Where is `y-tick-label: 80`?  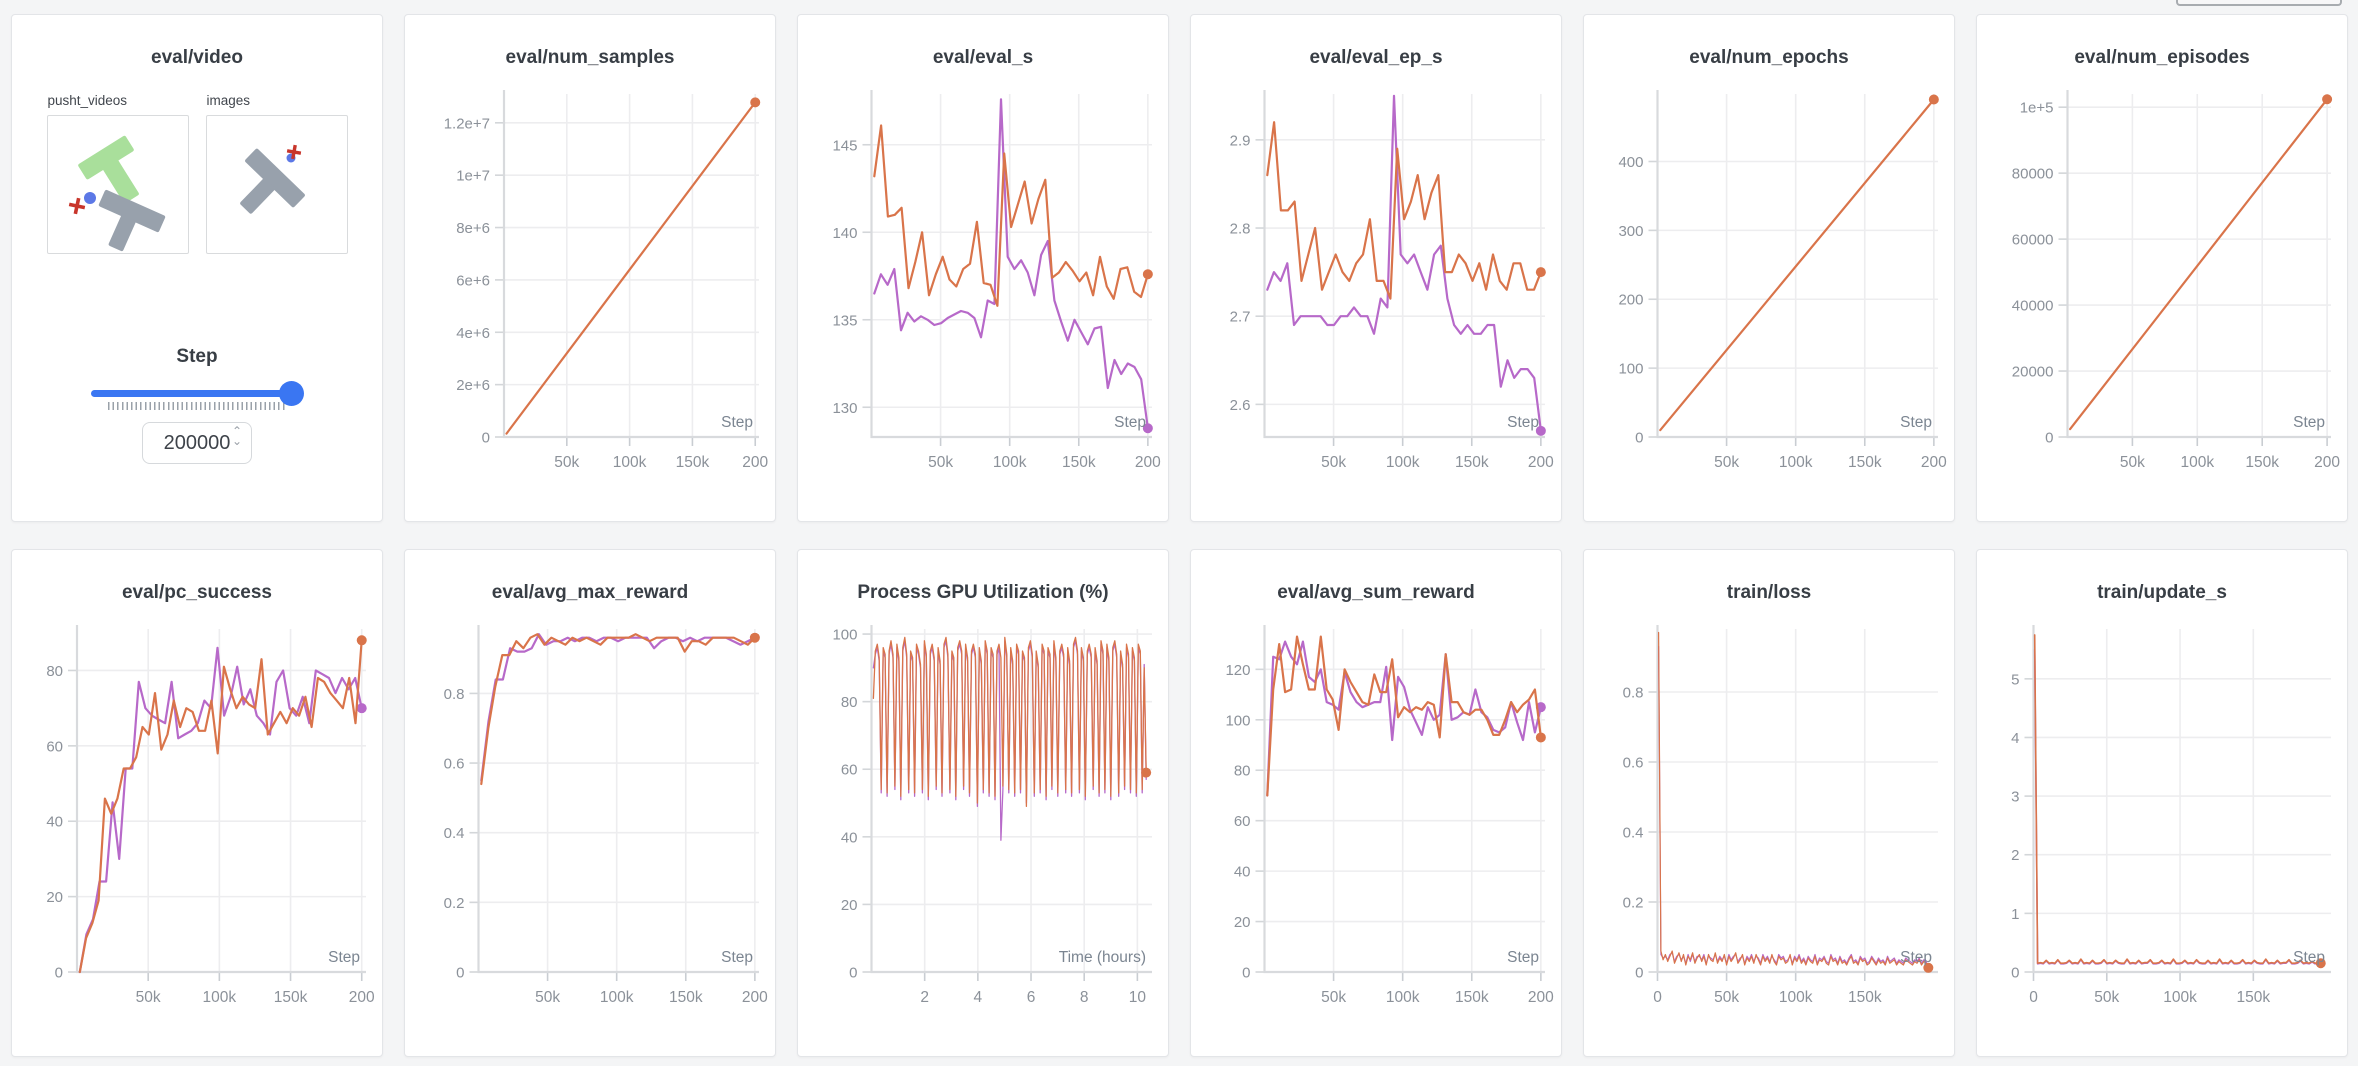
y-tick-label: 80 is located at coordinates (54, 671).